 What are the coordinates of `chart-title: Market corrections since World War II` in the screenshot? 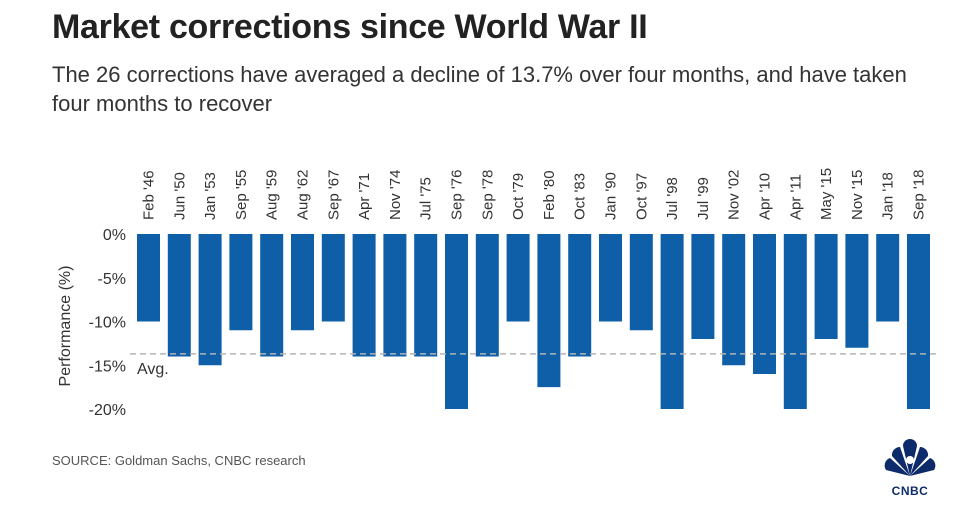 It's located at (350, 27).